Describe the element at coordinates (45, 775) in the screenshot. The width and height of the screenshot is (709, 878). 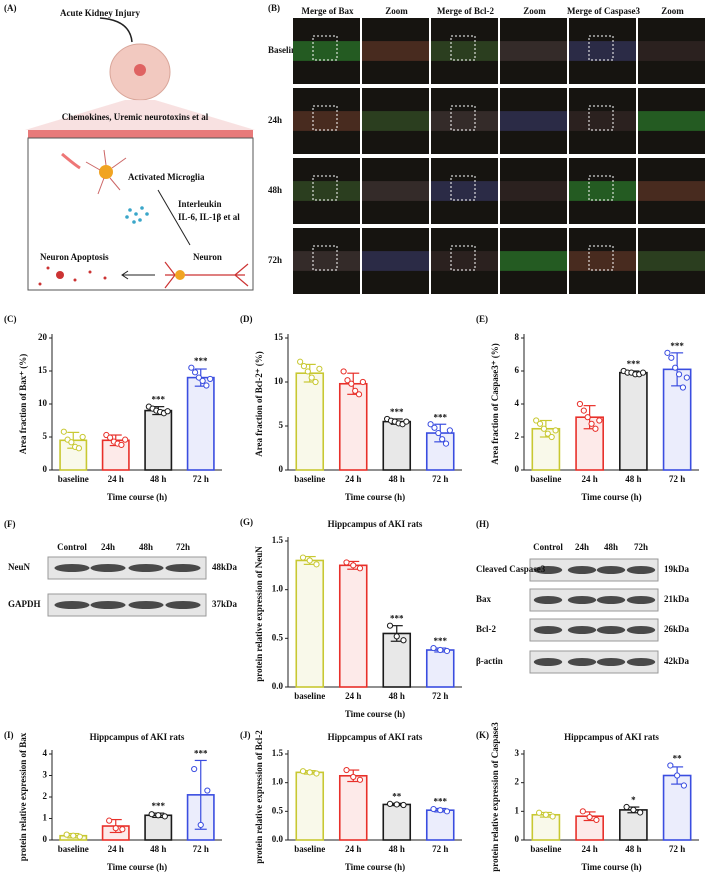
I see `y-tick-label: 3` at that location.